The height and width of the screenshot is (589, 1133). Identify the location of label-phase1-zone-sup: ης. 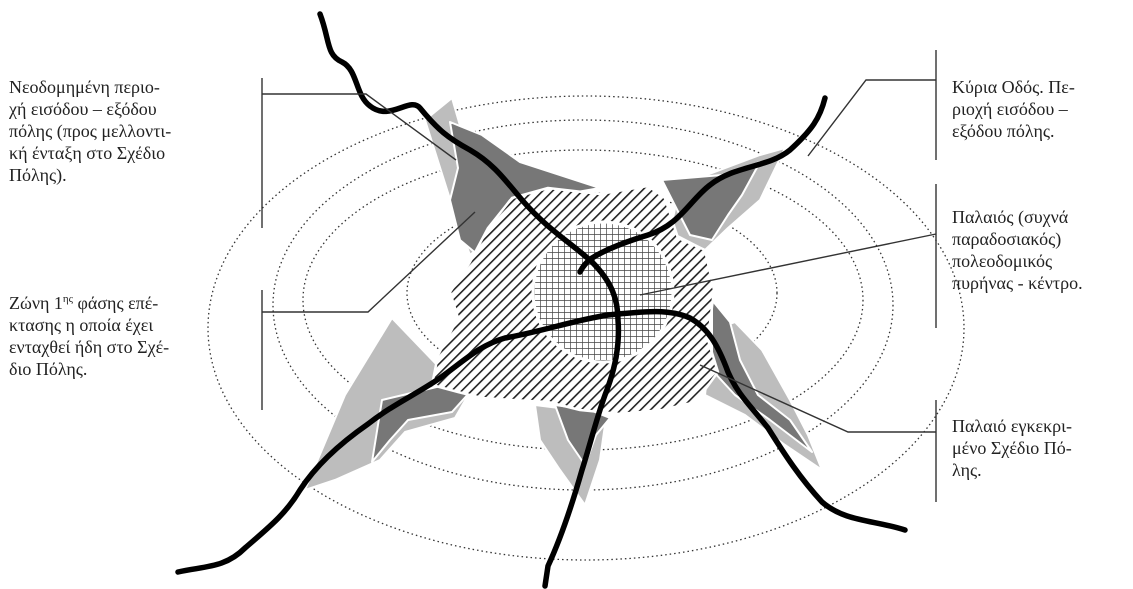
(68, 299).